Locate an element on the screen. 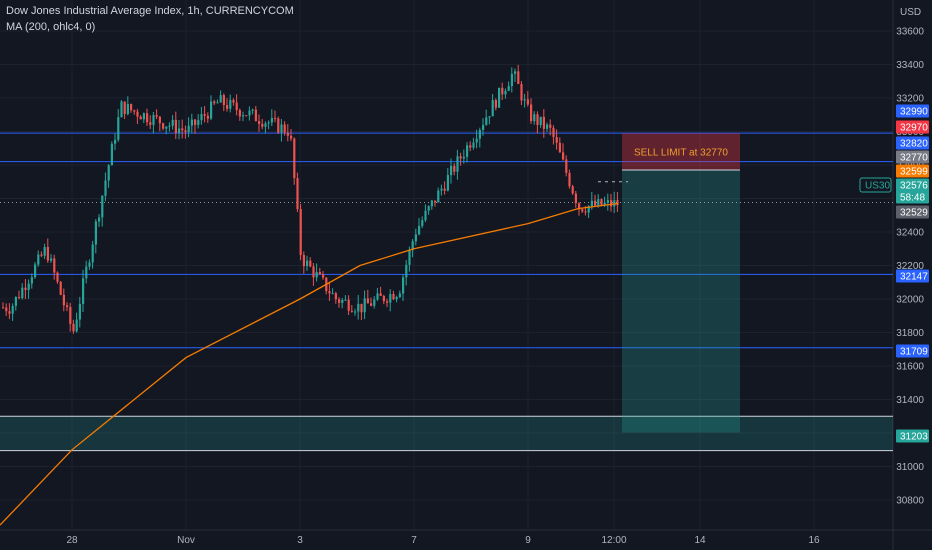  price-tag-label: 32820 is located at coordinates (914, 144).